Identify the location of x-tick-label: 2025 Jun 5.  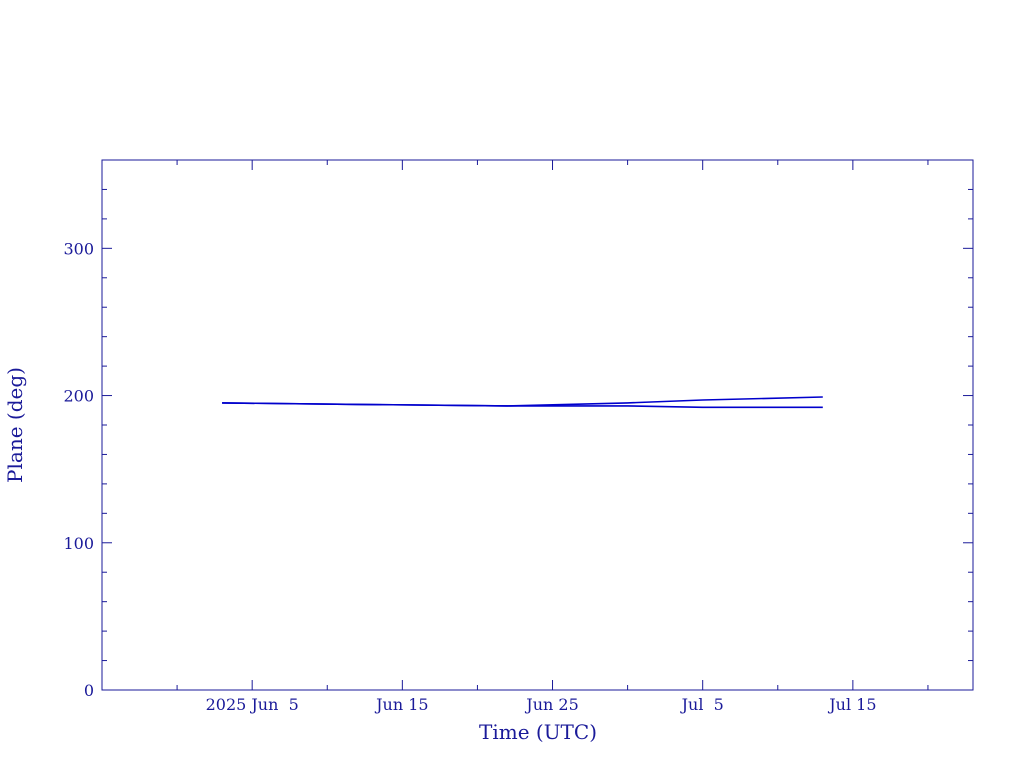
(252, 704).